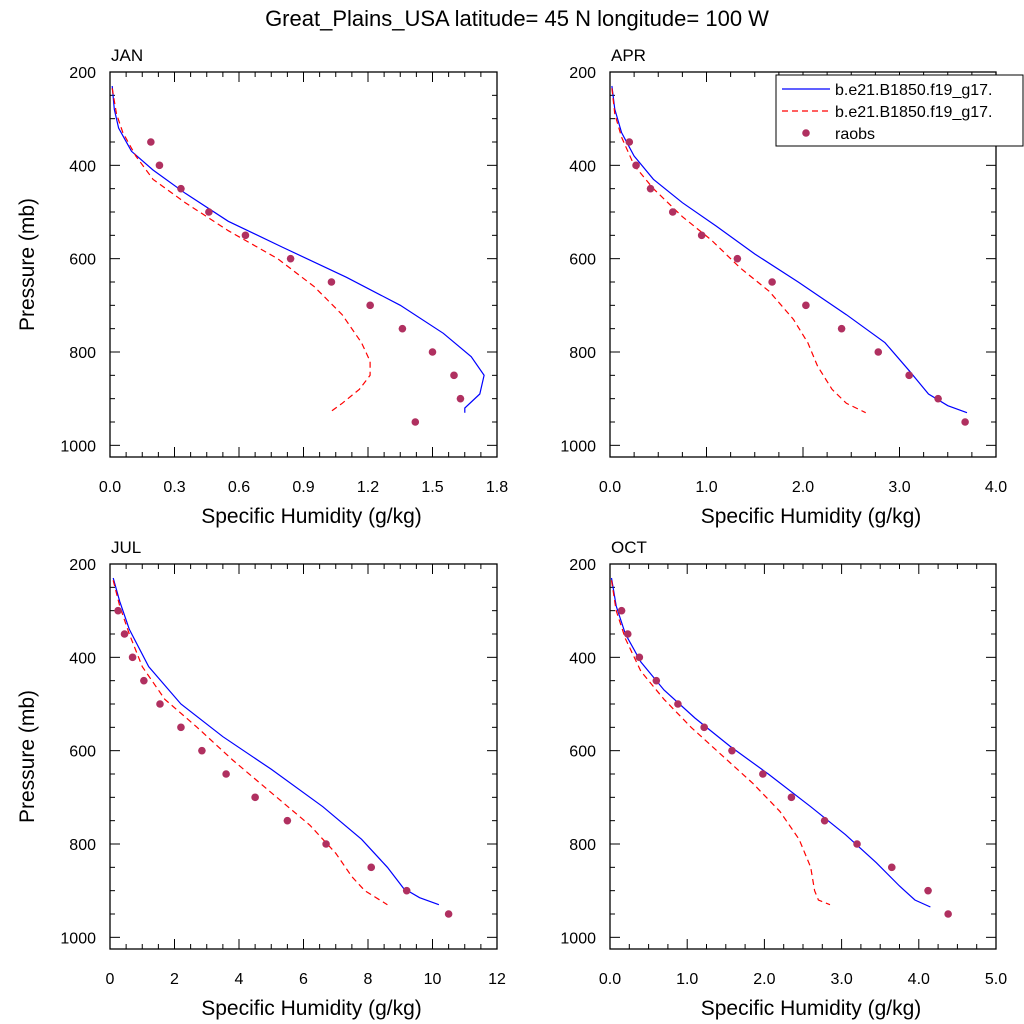  What do you see at coordinates (628, 55) in the screenshot?
I see `panel-title: APR` at bounding box center [628, 55].